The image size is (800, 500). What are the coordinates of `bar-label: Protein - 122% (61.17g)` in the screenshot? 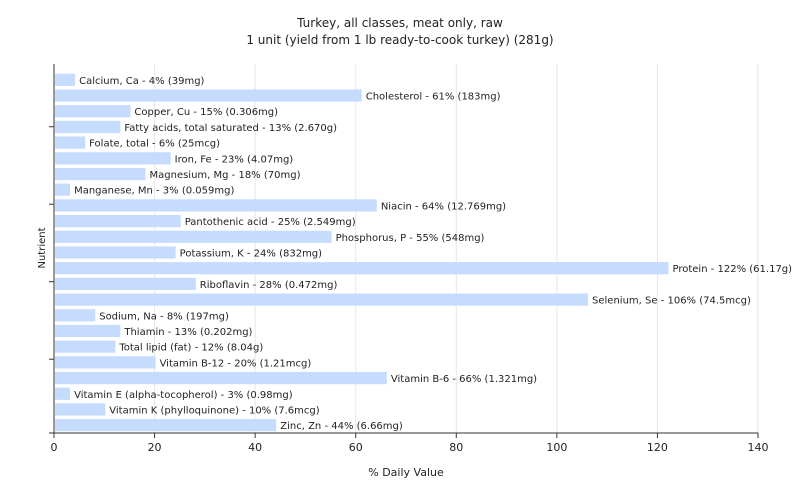 It's located at (732, 269).